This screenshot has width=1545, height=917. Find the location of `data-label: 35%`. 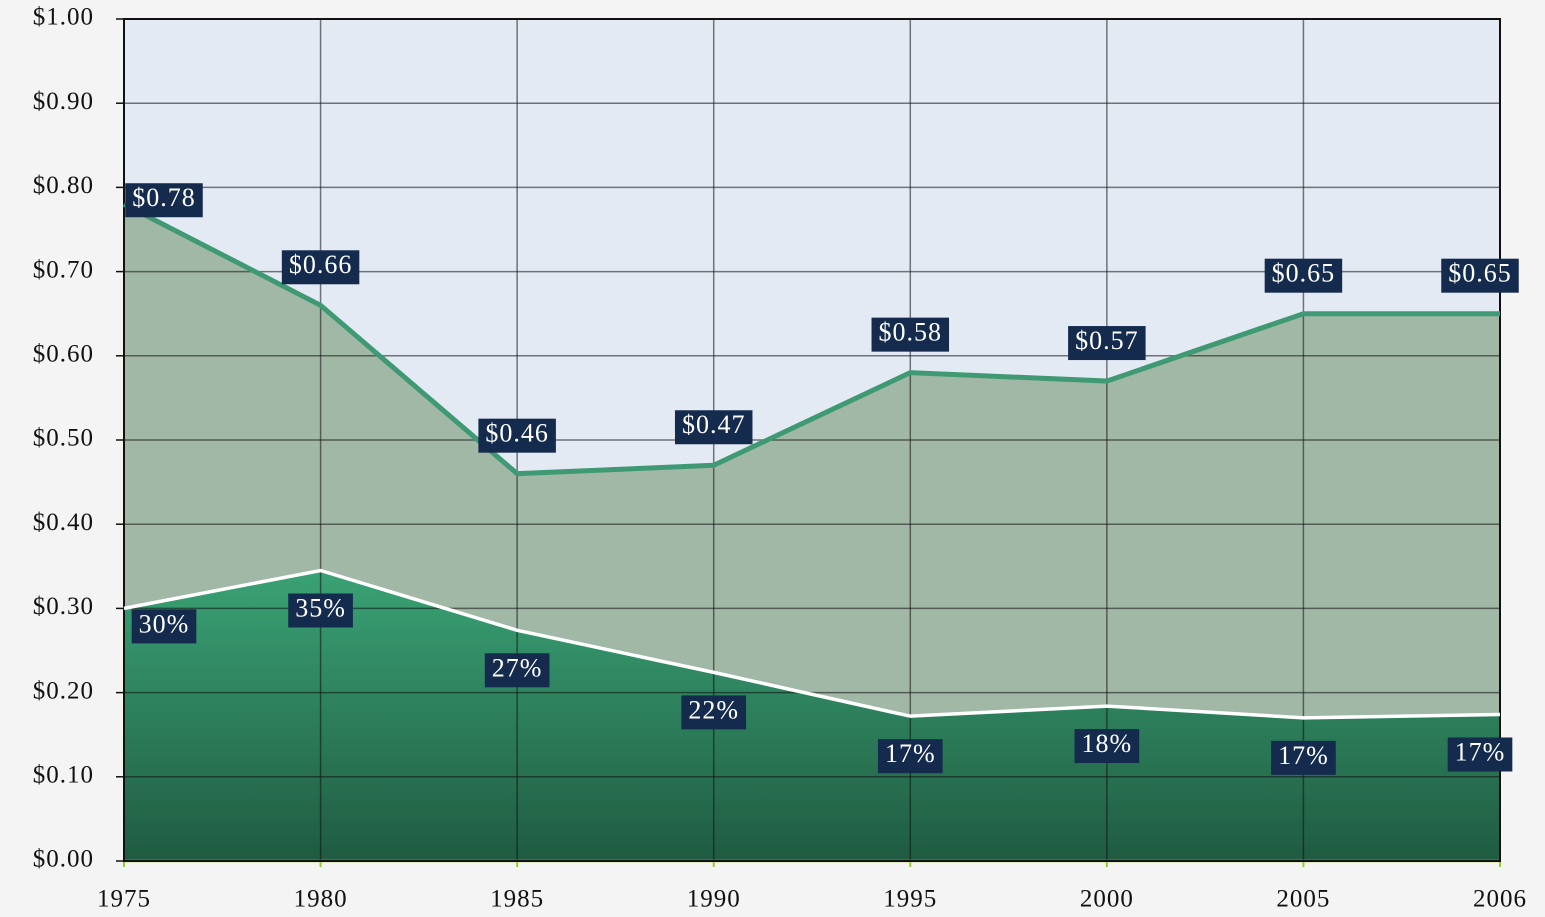

data-label: 35% is located at coordinates (320, 607).